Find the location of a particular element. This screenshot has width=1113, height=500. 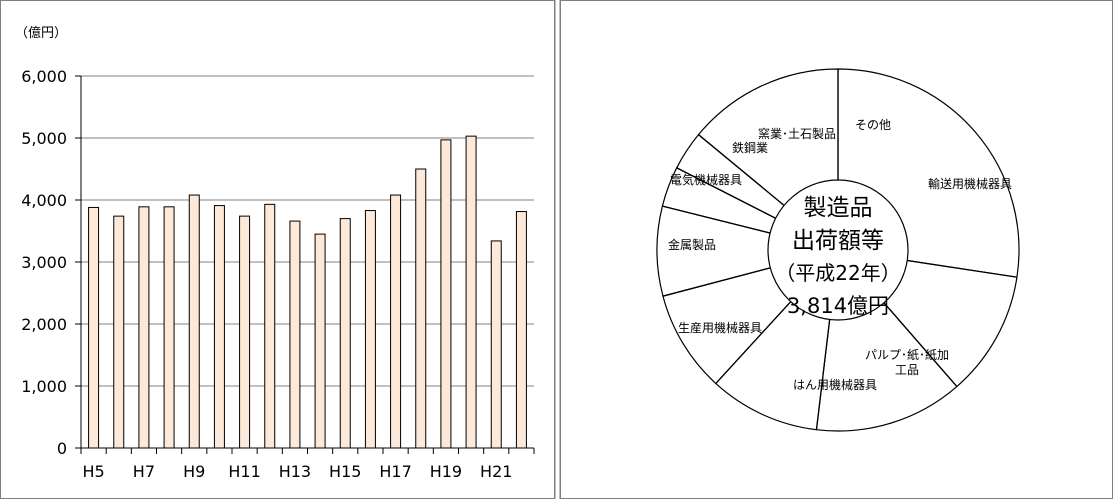

y-tick-label: 2,000 is located at coordinates (44, 324).